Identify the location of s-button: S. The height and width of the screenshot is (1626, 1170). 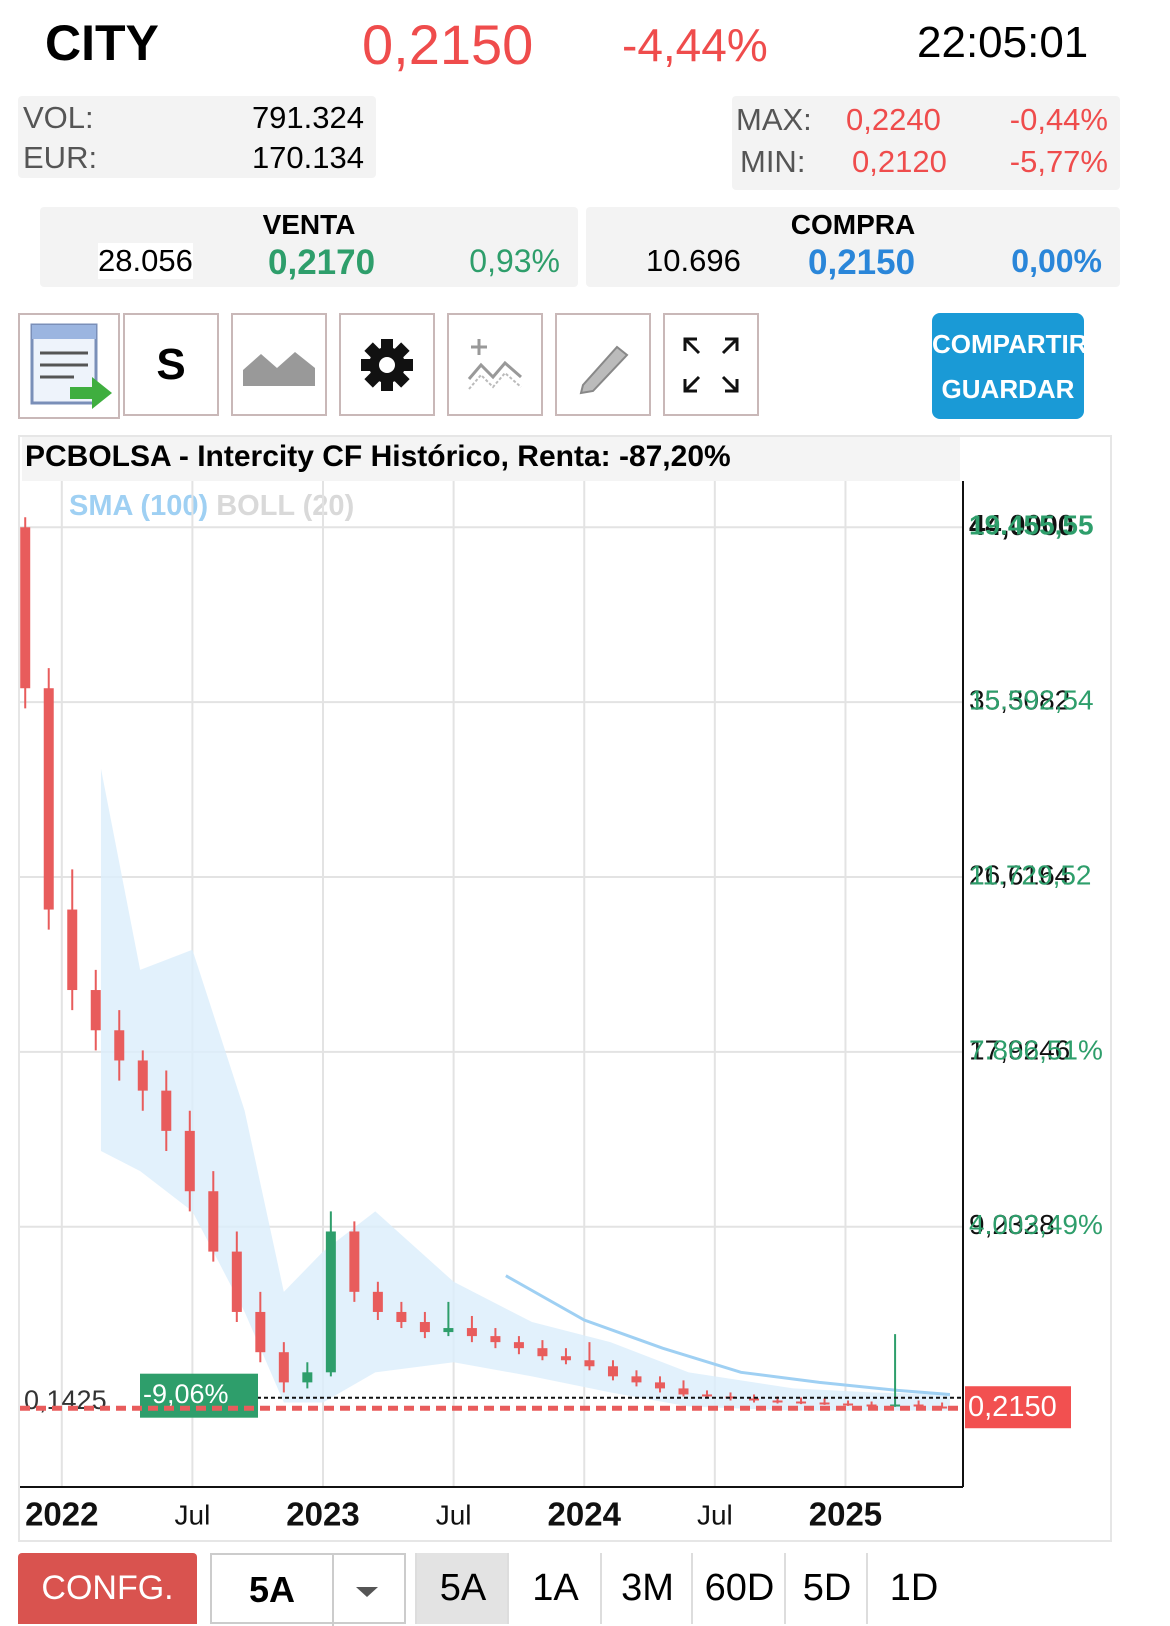
(171, 364).